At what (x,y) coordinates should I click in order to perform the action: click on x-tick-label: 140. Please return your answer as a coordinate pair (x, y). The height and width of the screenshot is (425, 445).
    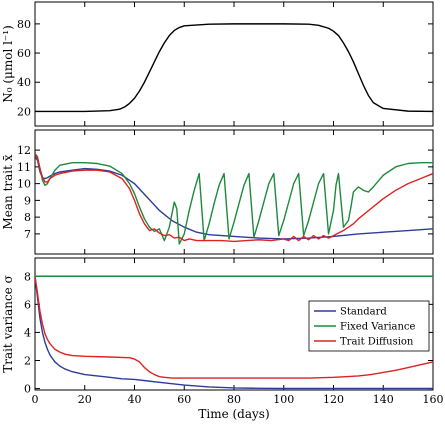
    Looking at the image, I should click on (383, 399).